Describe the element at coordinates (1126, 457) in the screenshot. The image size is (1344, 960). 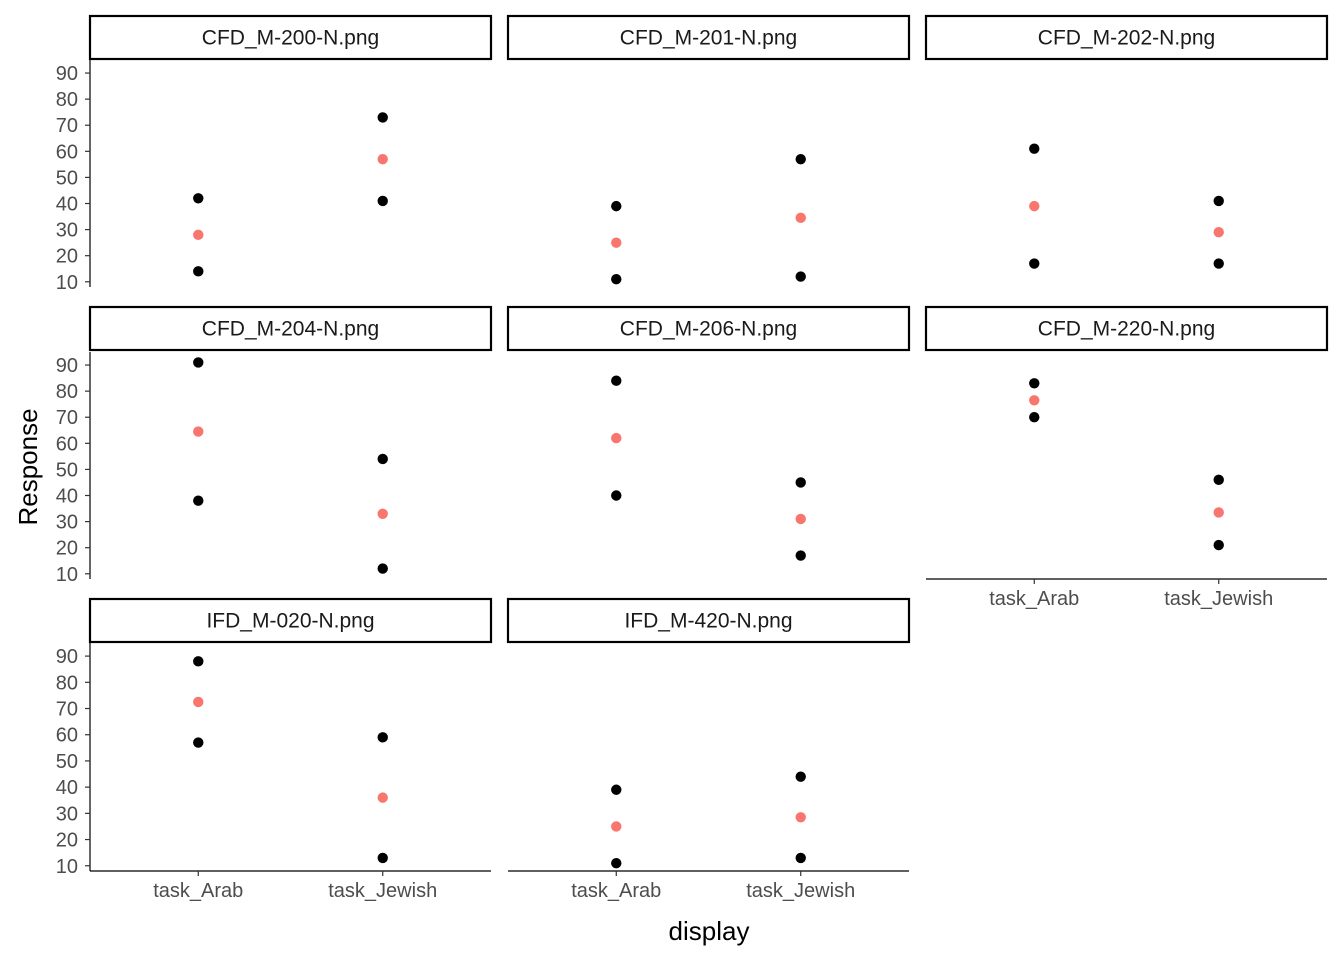
I see `facet-panel: CFD_M-220-N.png task_Arab task_Jewish` at that location.